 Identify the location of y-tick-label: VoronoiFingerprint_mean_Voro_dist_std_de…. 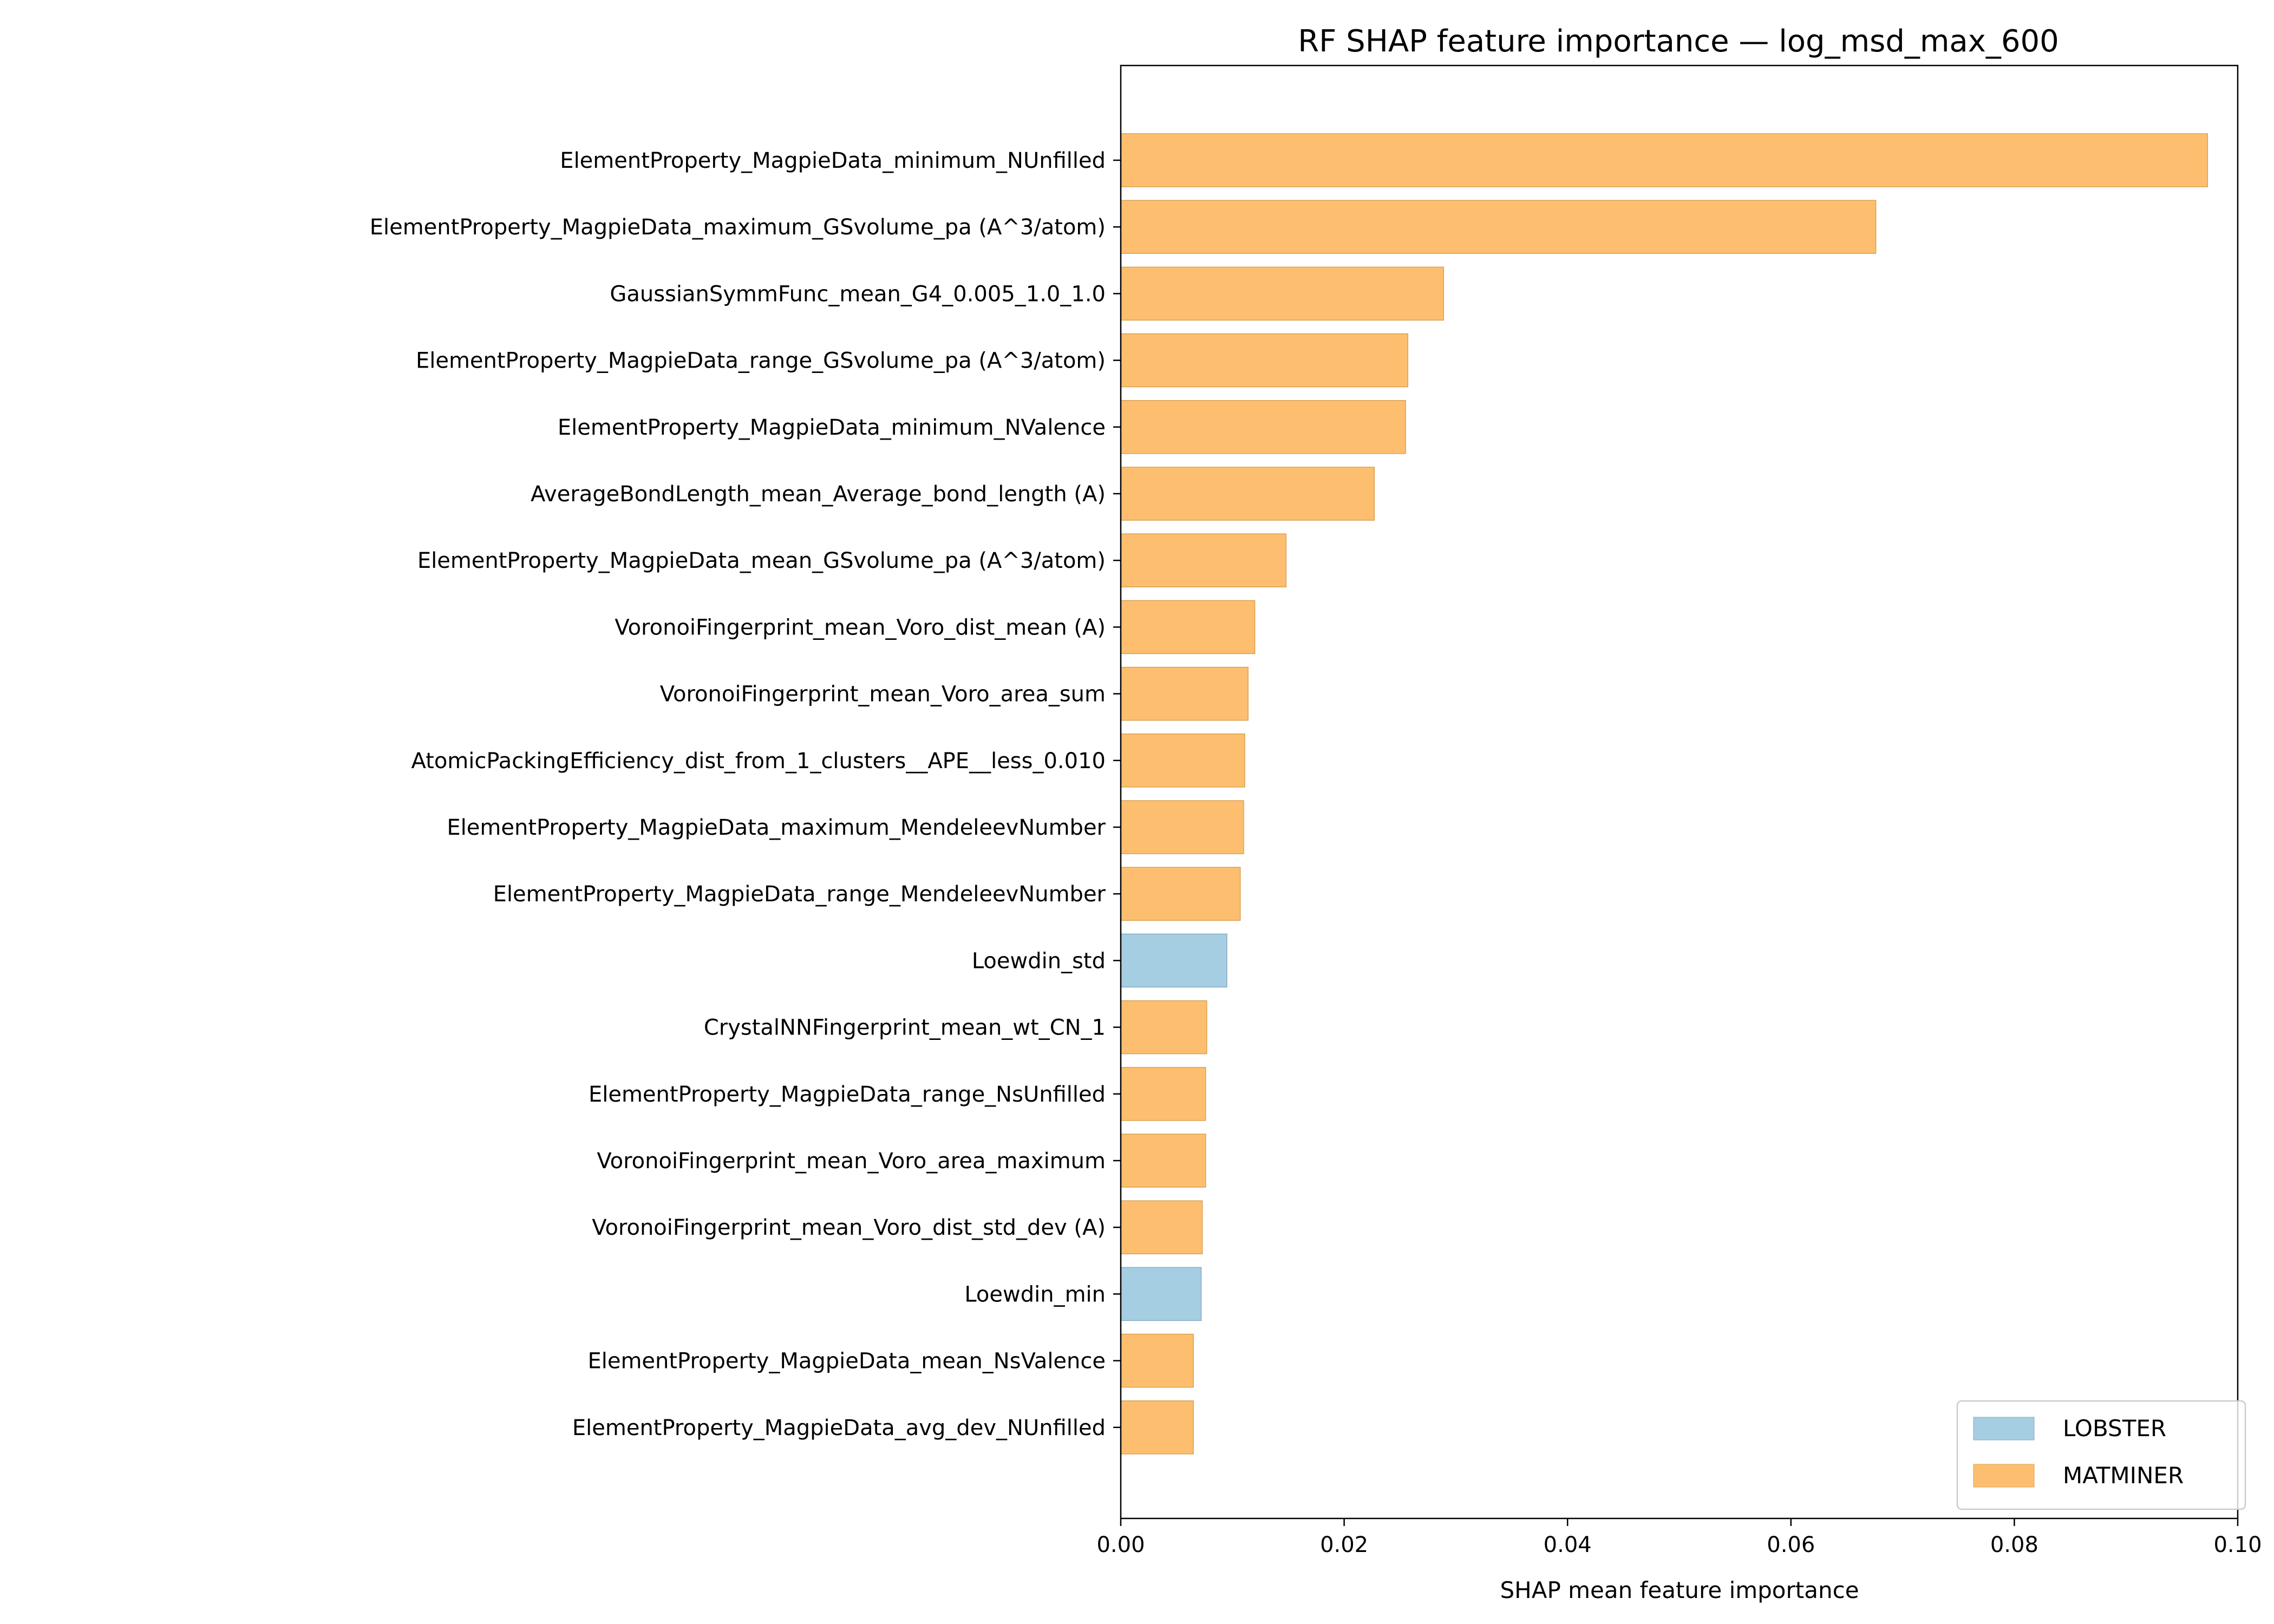
(849, 1228).